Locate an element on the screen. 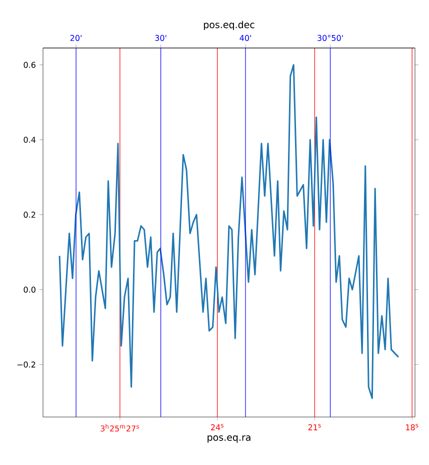  x-tick-label: 21$^{s}$ is located at coordinates (314, 427).